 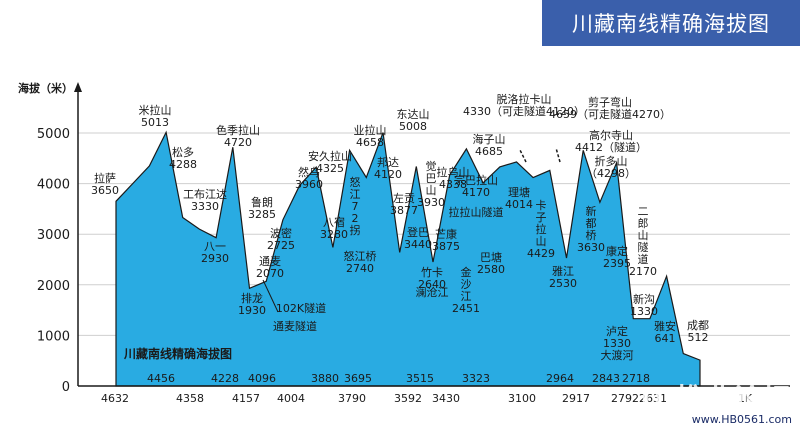 What do you see at coordinates (636, 378) in the screenshot?
I see `inner-km-label: 2718` at bounding box center [636, 378].